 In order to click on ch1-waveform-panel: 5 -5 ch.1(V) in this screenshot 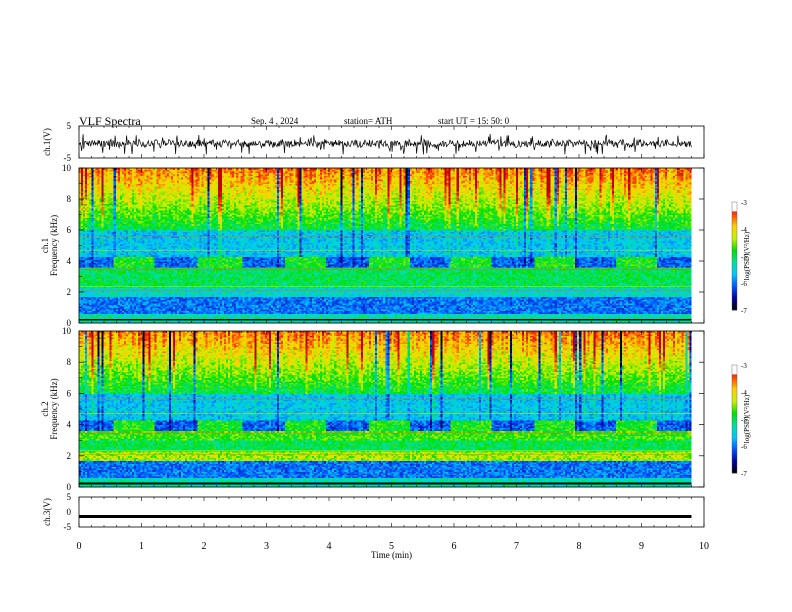, I will do `click(373, 142)`.